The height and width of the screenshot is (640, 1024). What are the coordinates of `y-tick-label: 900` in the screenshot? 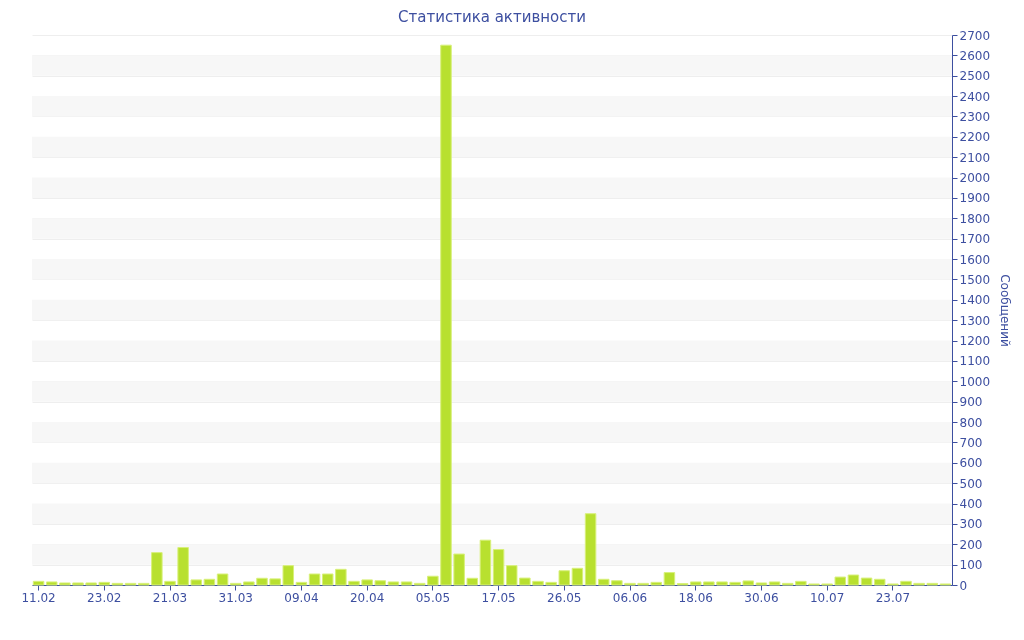 It's located at (971, 402).